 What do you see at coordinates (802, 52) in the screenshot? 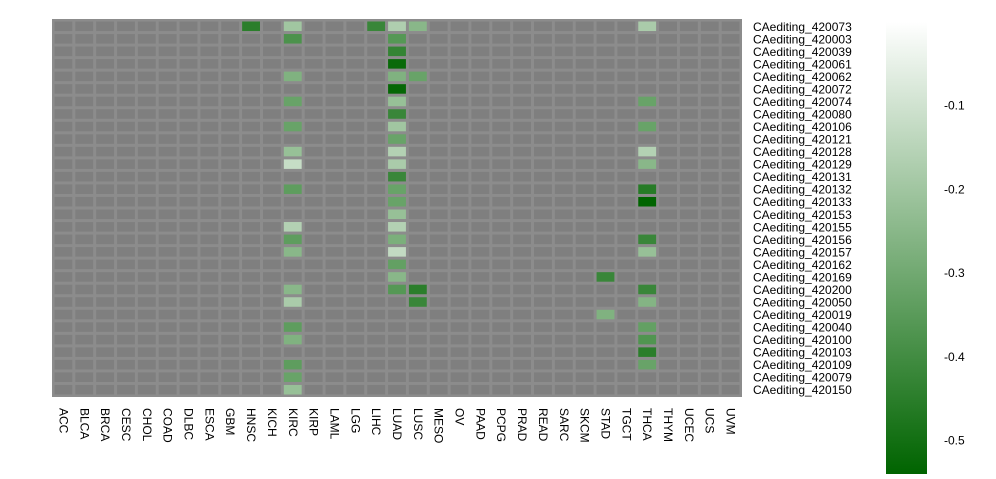
I see `row-label: CAediting_420039` at bounding box center [802, 52].